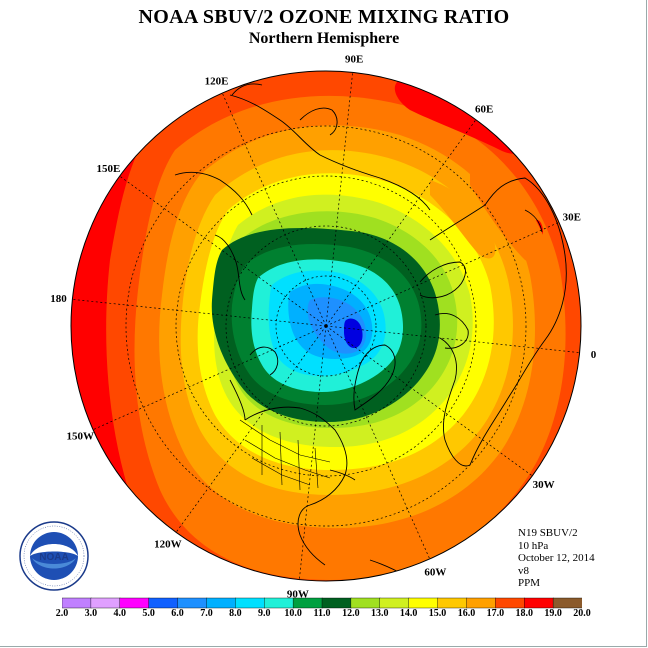 The width and height of the screenshot is (648, 648). I want to click on colorbar-tick-label: 11.0, so click(322, 613).